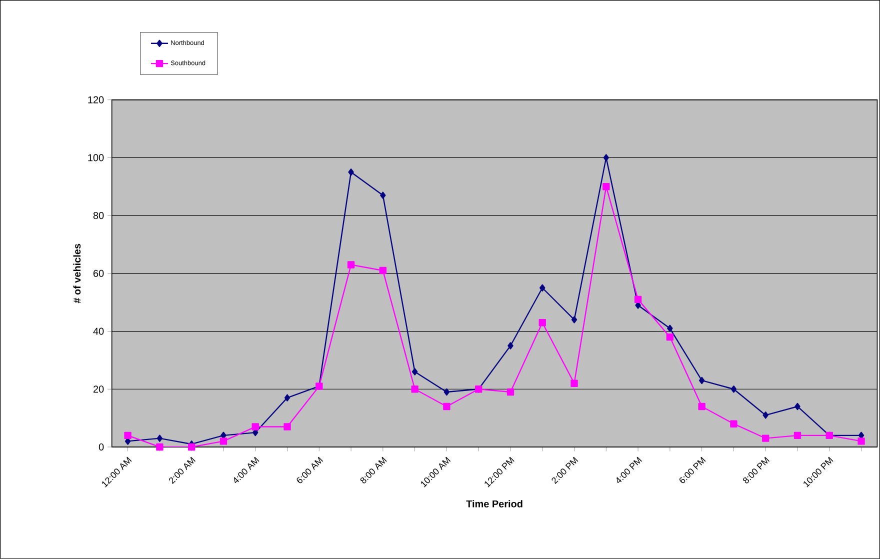 Image resolution: width=880 pixels, height=559 pixels. Describe the element at coordinates (98, 274) in the screenshot. I see `y-tick-label: 60` at that location.